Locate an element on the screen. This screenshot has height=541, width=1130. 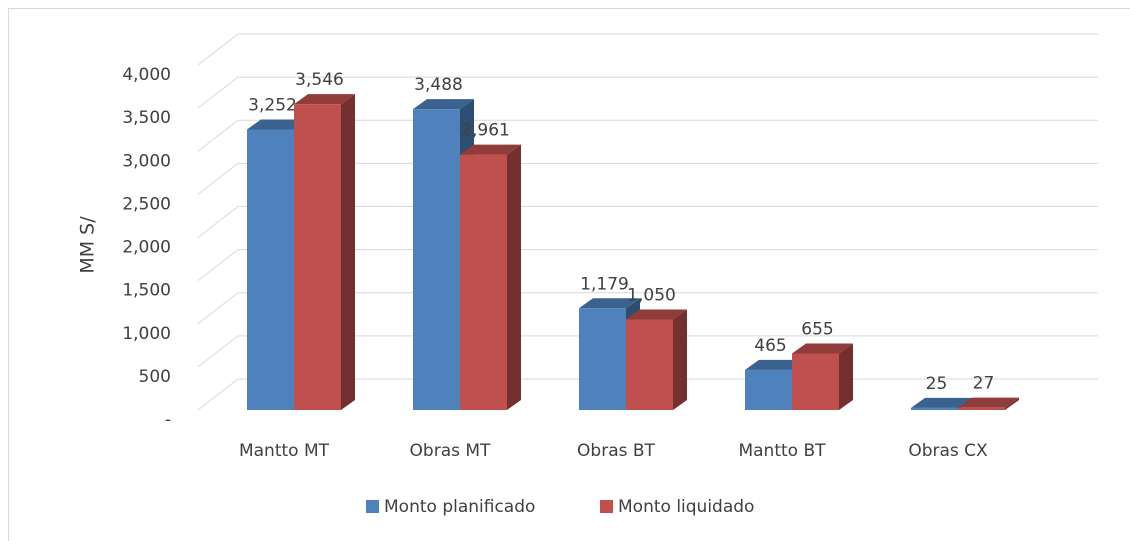
data-label: 1,179 is located at coordinates (604, 284).